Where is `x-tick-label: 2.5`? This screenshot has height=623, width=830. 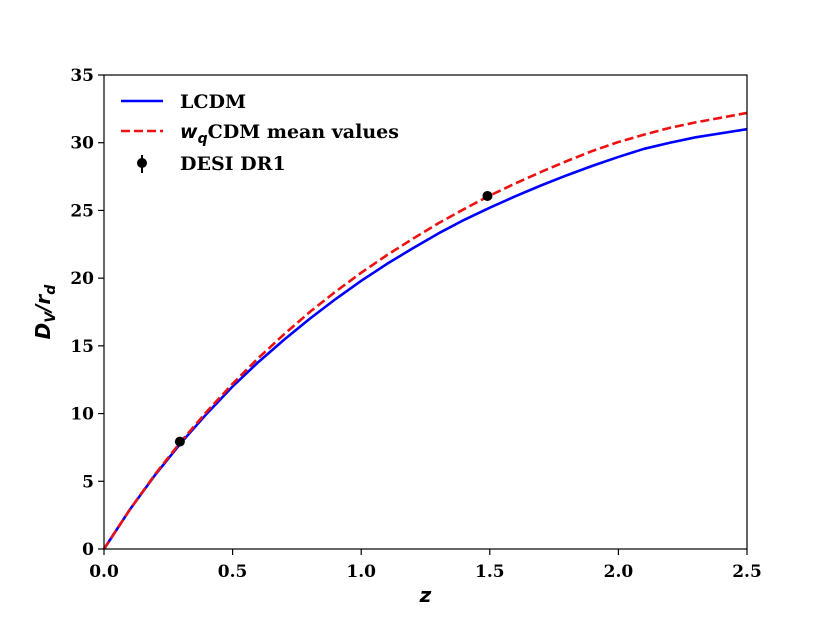 x-tick-label: 2.5 is located at coordinates (747, 572).